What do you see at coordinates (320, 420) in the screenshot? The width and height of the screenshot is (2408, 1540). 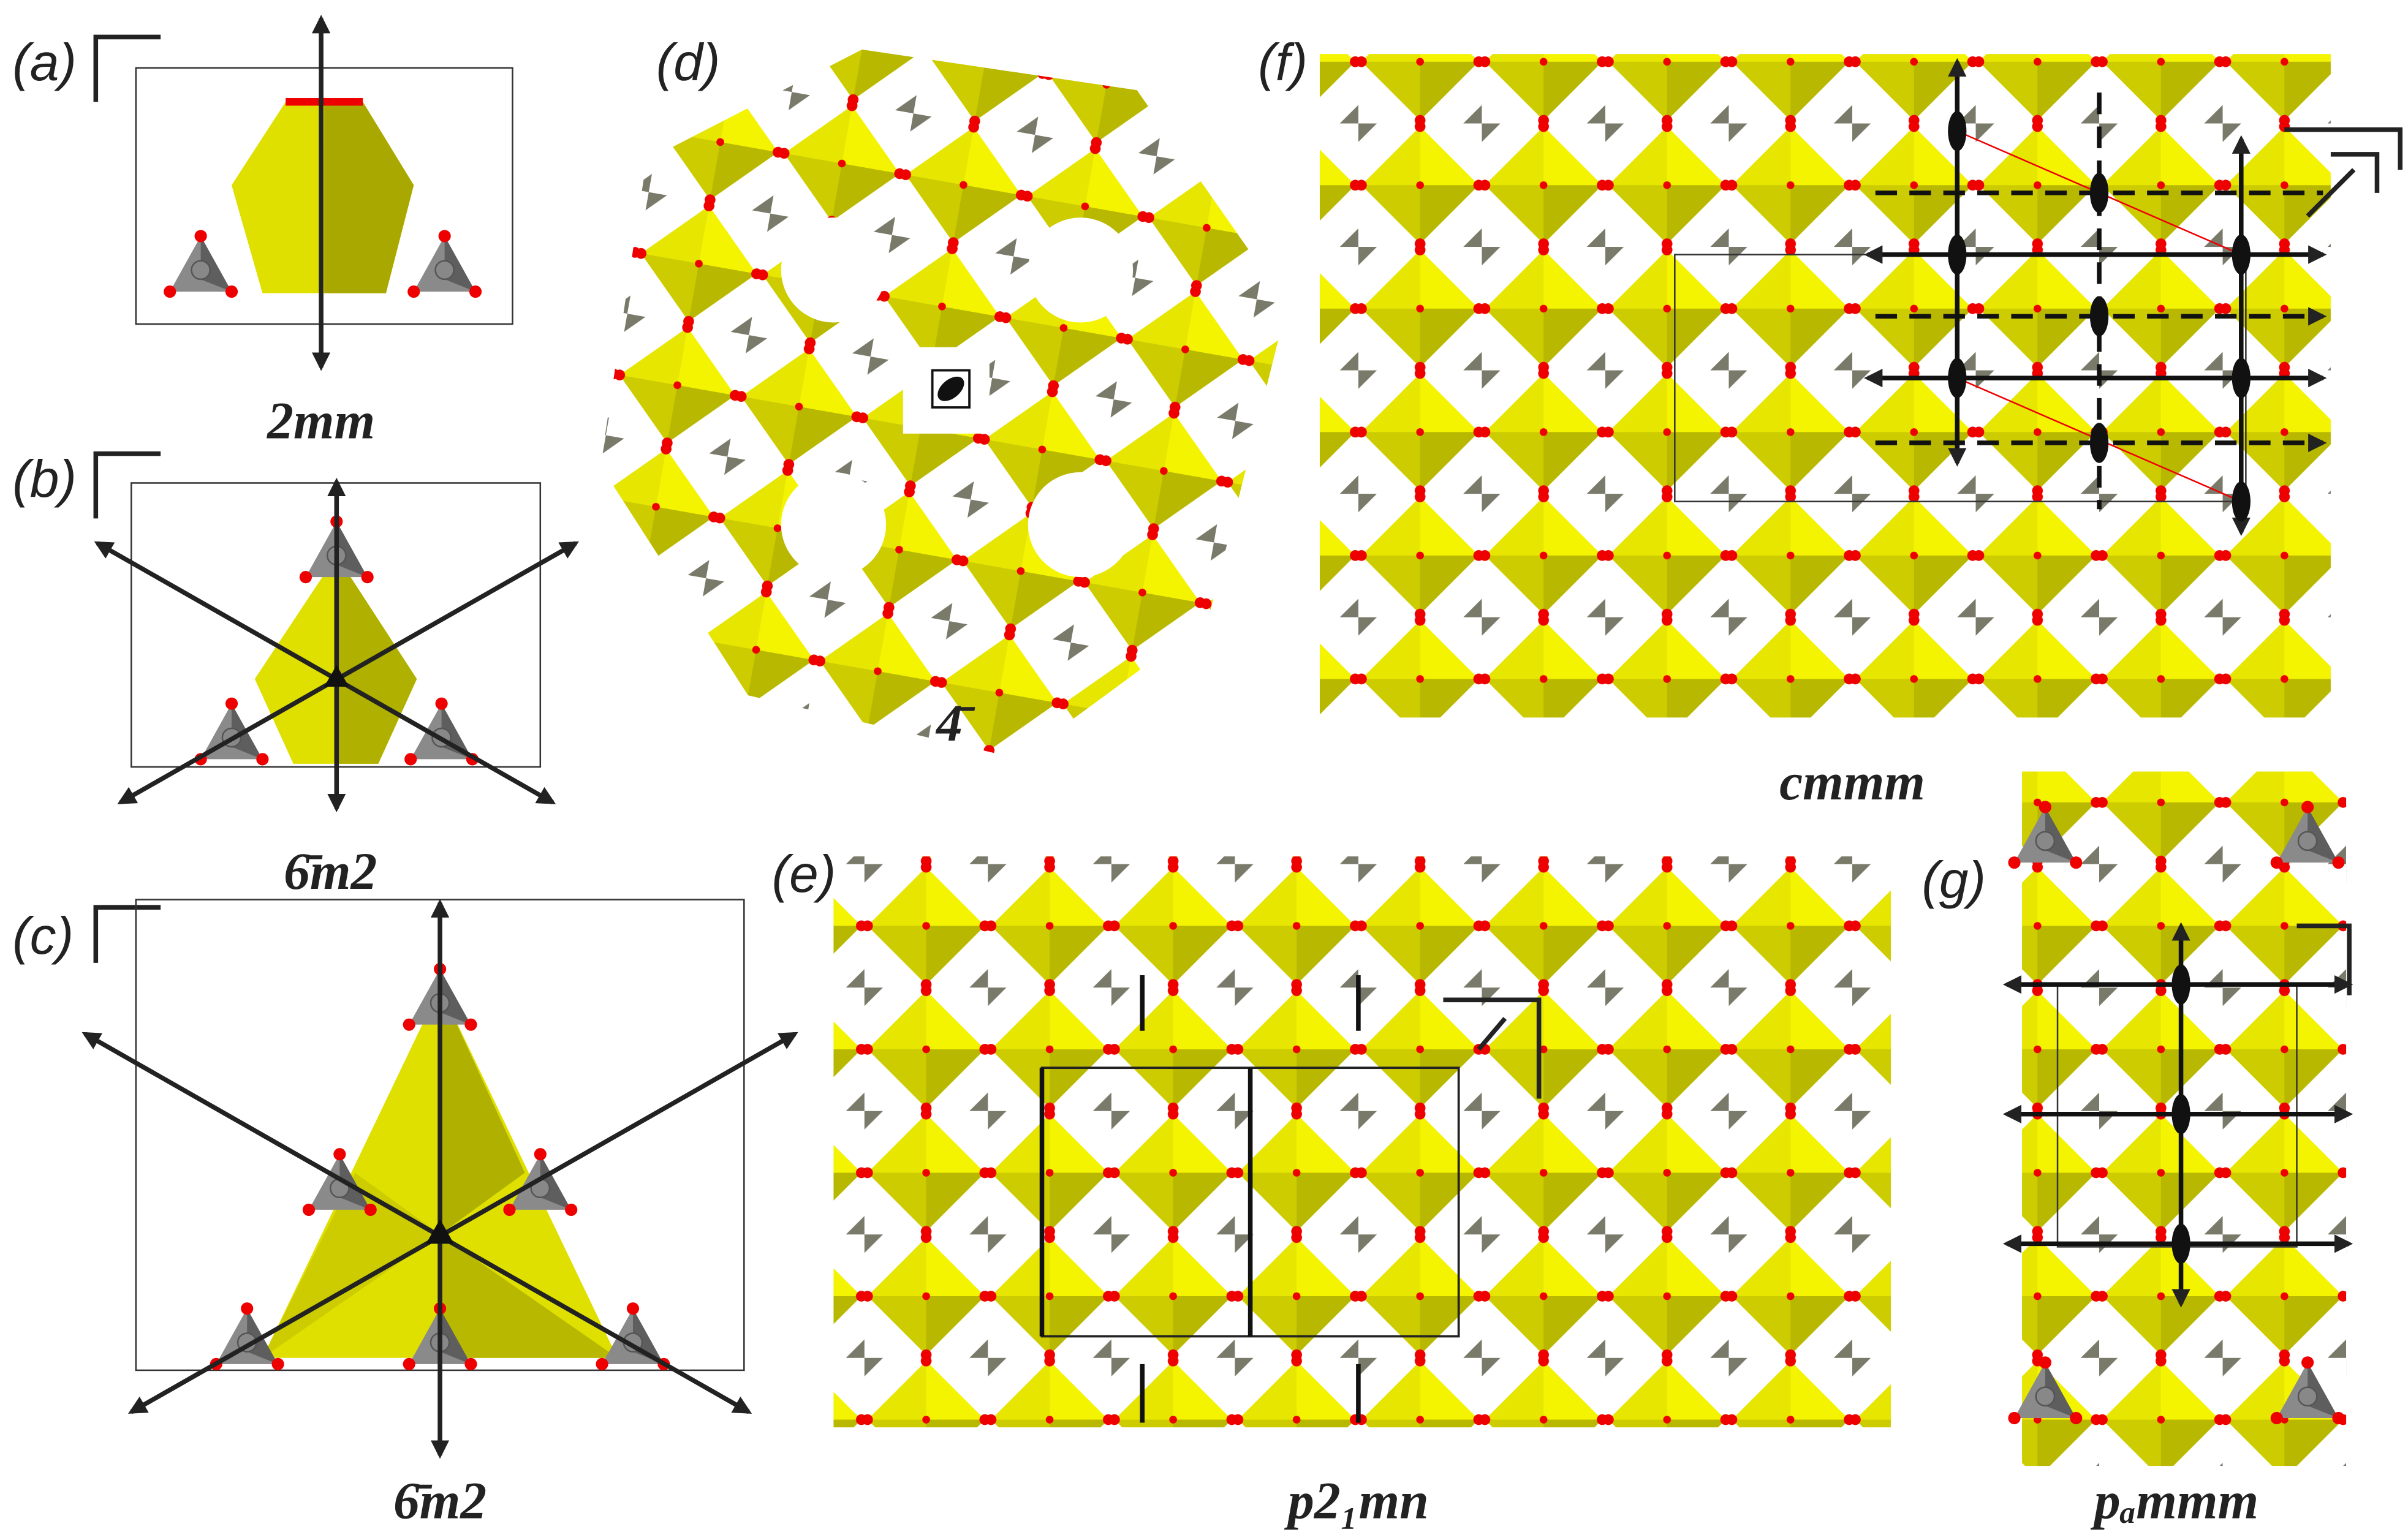 I see `symmetry-symbol: 2mm` at bounding box center [320, 420].